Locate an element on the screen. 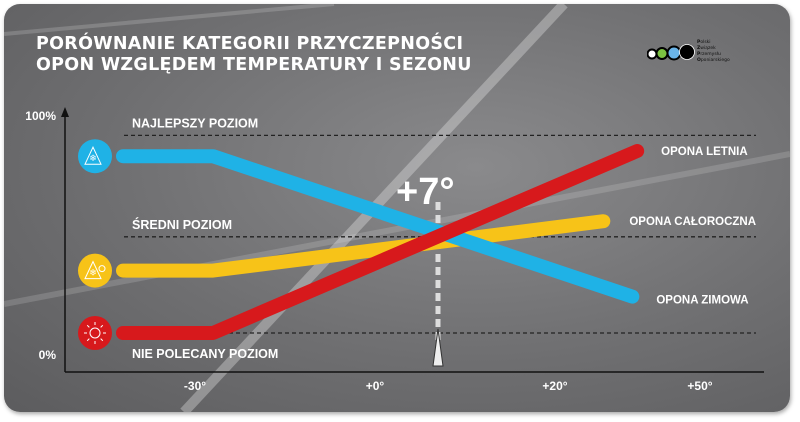 The image size is (800, 422). x-tick-label: -30° is located at coordinates (195, 386).